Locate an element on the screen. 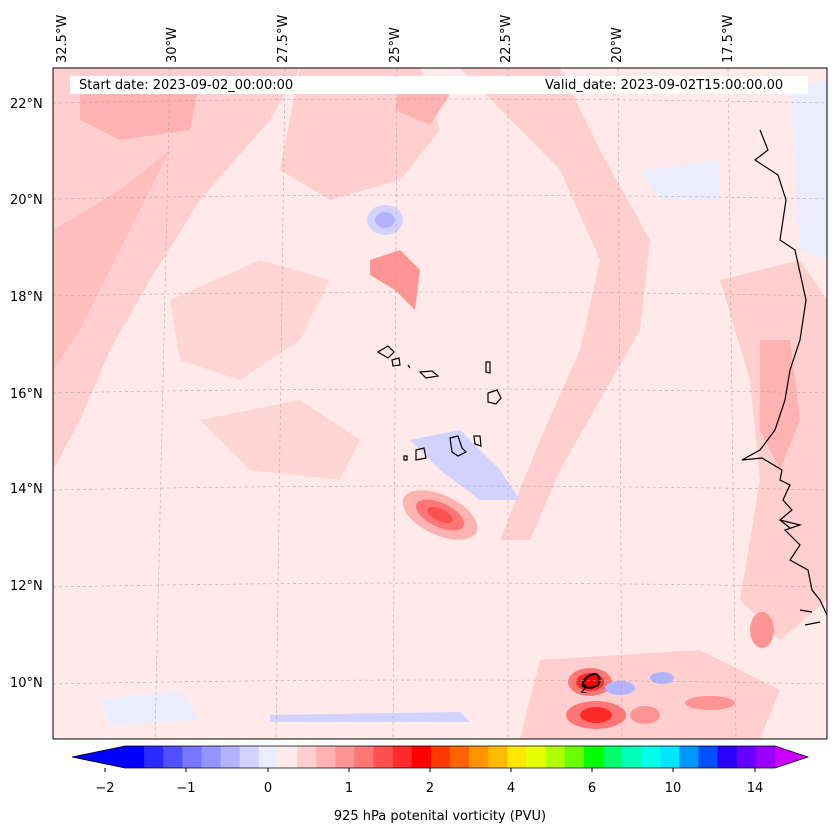 This screenshot has height=836, width=837. lon-label: 20°W is located at coordinates (617, 45).